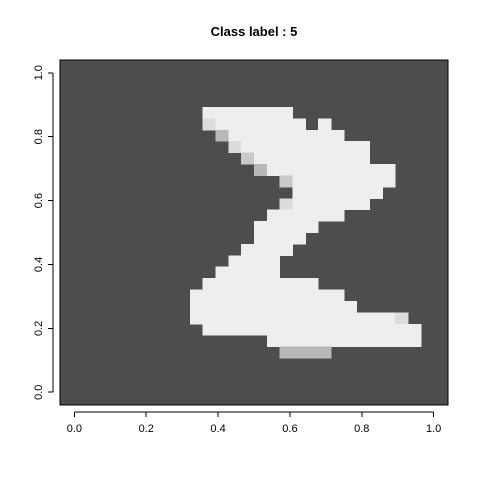 The width and height of the screenshot is (480, 480). I want to click on x-tick-label: 0.4, so click(217, 429).